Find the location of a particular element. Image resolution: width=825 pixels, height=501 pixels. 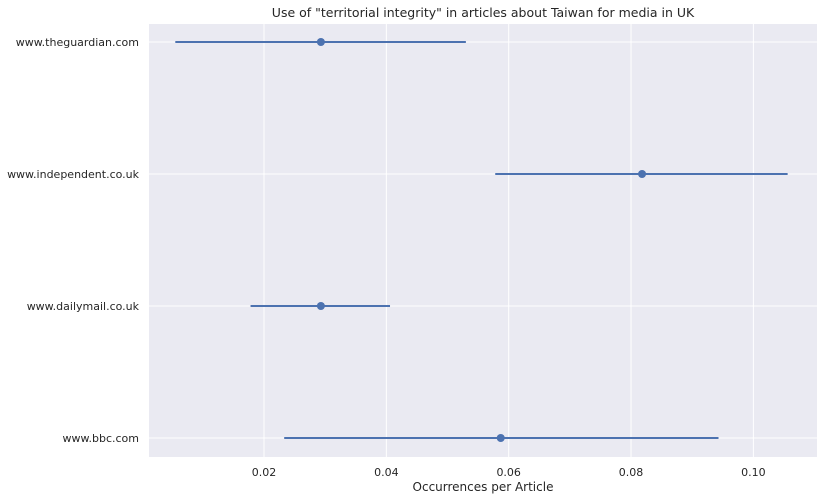

x-tick-label: 0.10 is located at coordinates (753, 472).